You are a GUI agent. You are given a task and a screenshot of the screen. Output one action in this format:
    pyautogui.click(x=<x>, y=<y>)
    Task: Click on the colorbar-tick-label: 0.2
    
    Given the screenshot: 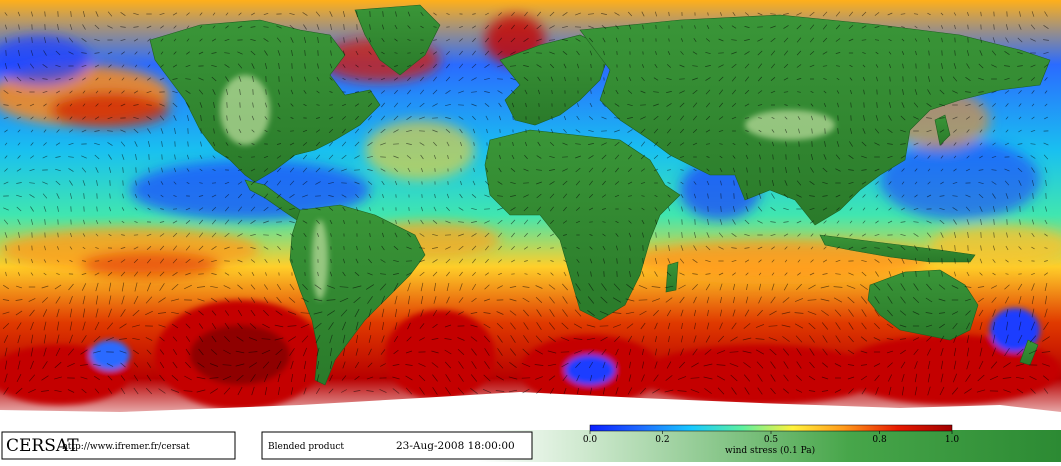 What is the action you would take?
    pyautogui.click(x=662, y=440)
    